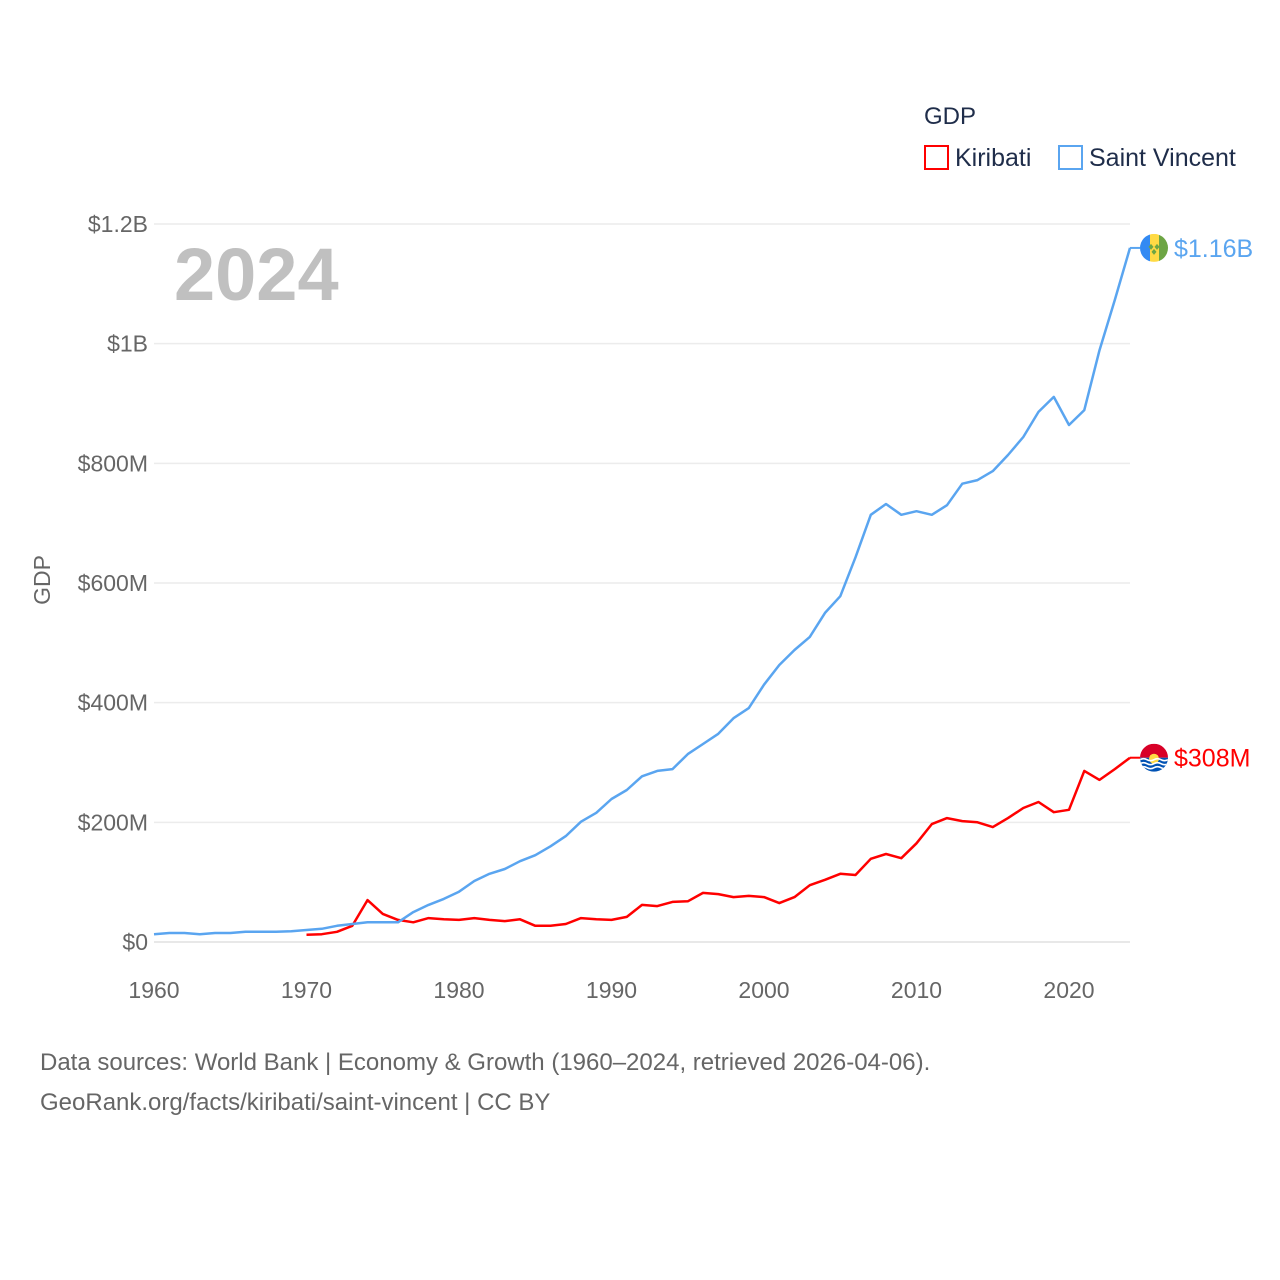 This screenshot has height=1280, width=1280. What do you see at coordinates (1213, 249) in the screenshot?
I see `end-value-label-saint-vincent: $1.16B` at bounding box center [1213, 249].